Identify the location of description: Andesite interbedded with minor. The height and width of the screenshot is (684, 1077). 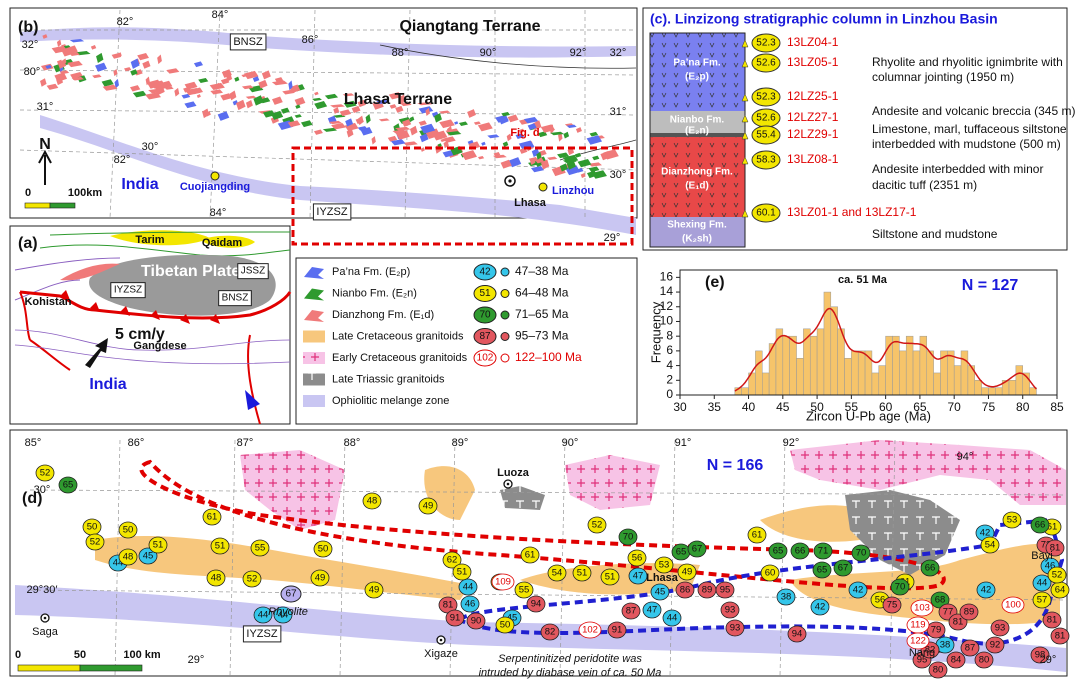
(957, 169).